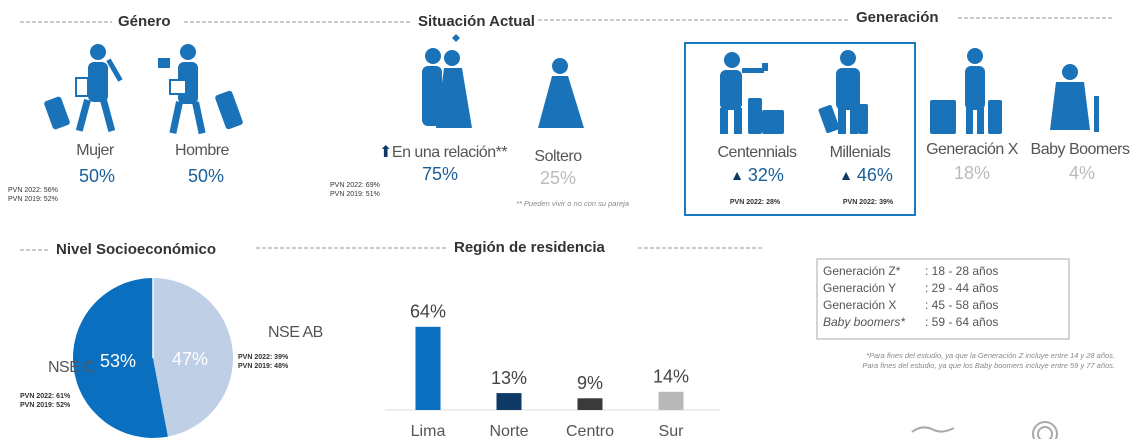  What do you see at coordinates (972, 149) in the screenshot?
I see `label: Generación X` at bounding box center [972, 149].